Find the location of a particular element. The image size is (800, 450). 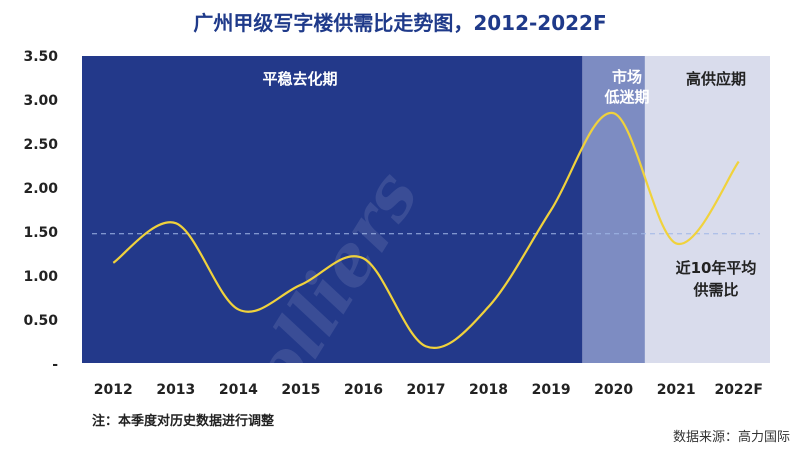

y-tick-label: 3.50 is located at coordinates (40, 57).